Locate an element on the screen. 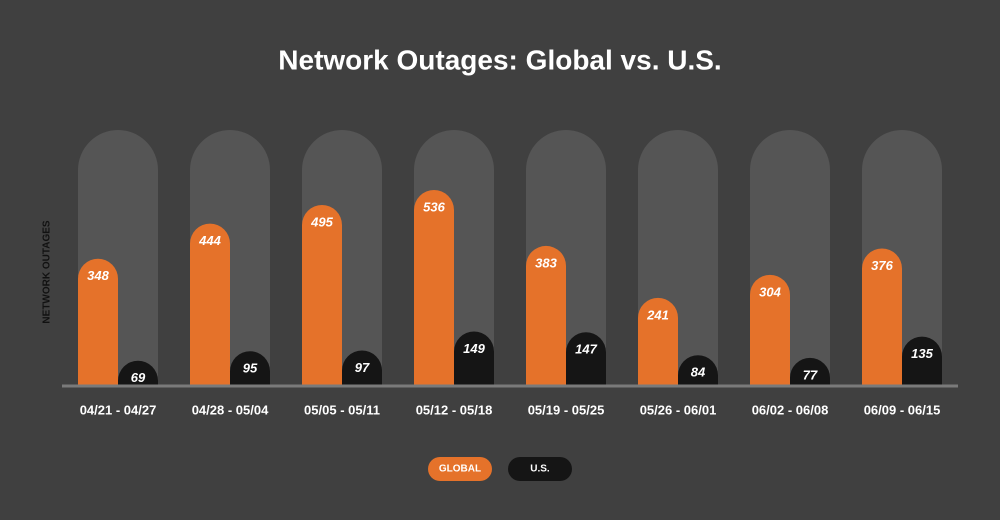 Image resolution: width=1000 pixels, height=520 pixels. value-label: 241 is located at coordinates (657, 314).